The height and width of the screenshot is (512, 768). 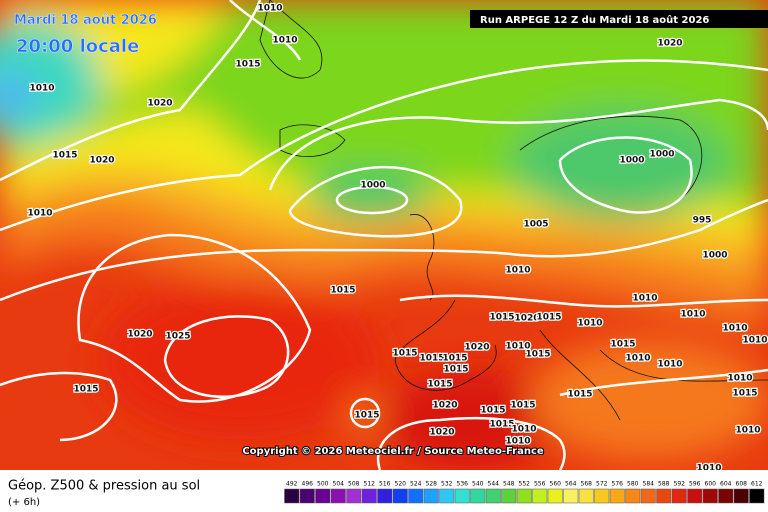 What do you see at coordinates (649, 484) in the screenshot?
I see `scale-label: 584` at bounding box center [649, 484].